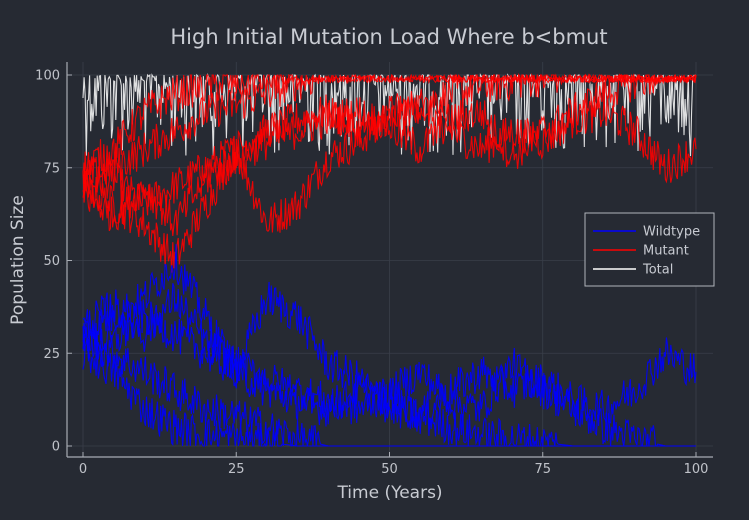  Describe the element at coordinates (51, 261) in the screenshot. I see `y-tick-label-2: 50` at that location.